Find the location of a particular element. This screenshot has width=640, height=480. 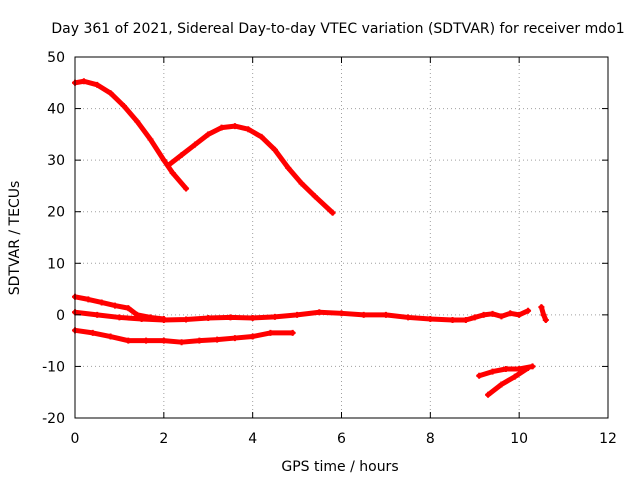

x-tick-label: 4 is located at coordinates (252, 439).